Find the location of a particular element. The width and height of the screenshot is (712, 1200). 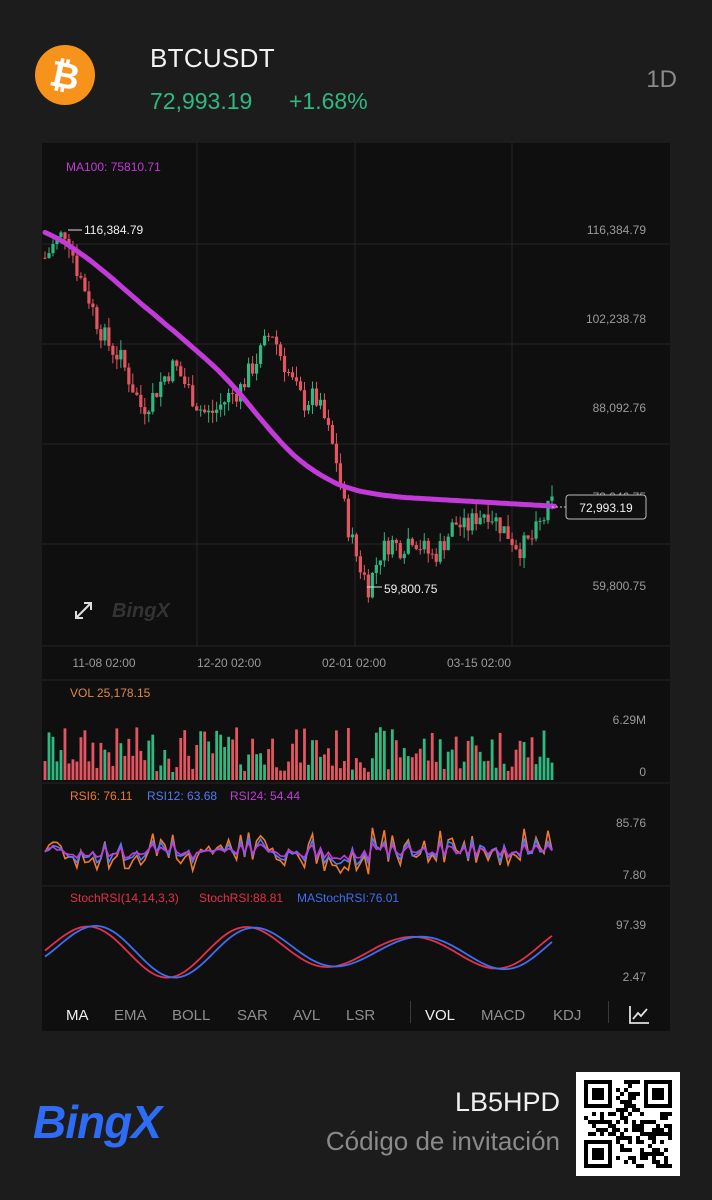

y-tick-1: 116,384.79 is located at coordinates (616, 230).